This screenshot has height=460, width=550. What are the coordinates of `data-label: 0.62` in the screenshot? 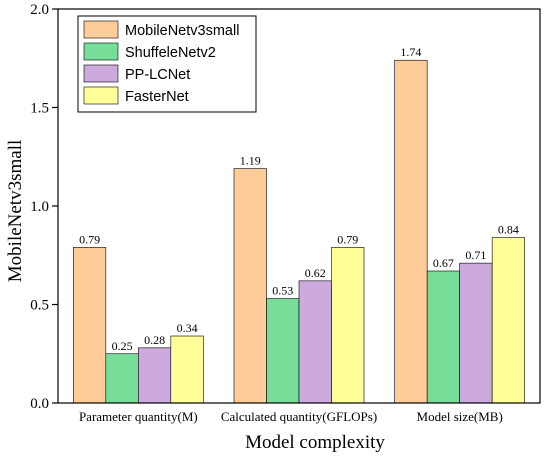 It's located at (315, 273).